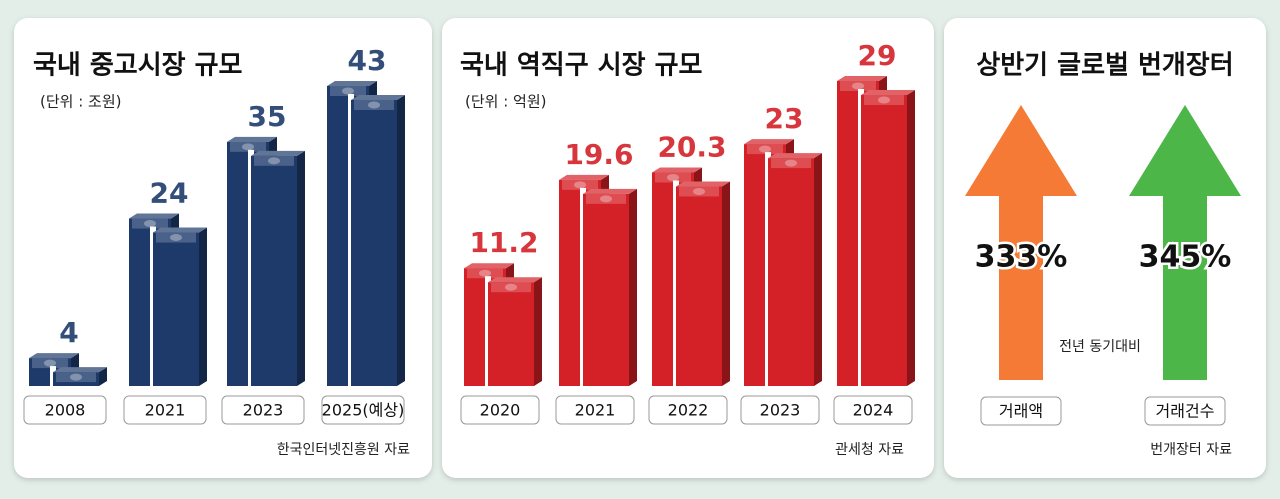 Image resolution: width=1280 pixels, height=499 pixels. Describe the element at coordinates (267, 116) in the screenshot. I see `value-label: 35` at that location.